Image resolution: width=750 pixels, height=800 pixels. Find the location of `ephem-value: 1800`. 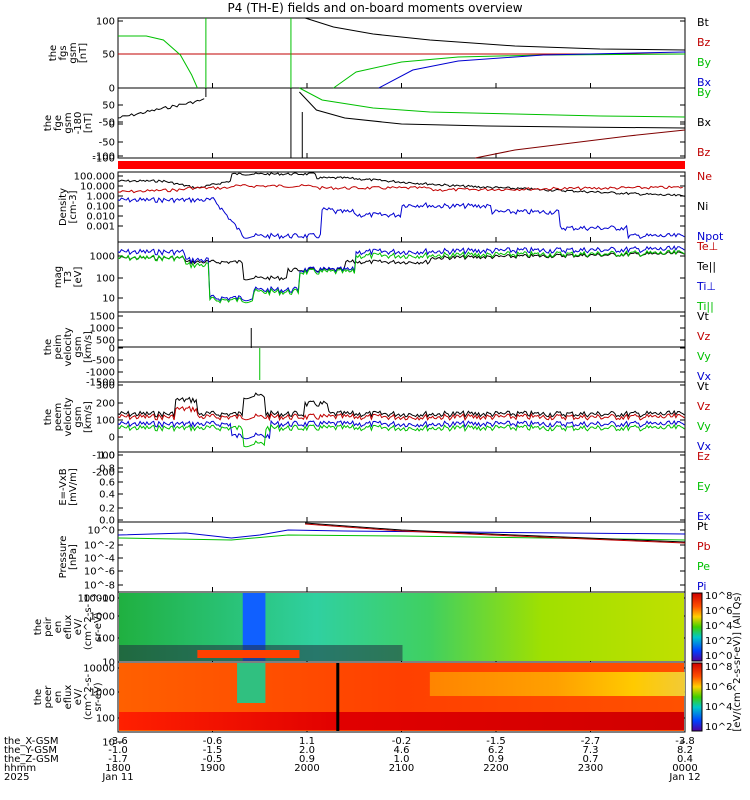

ephem-value: 1800 is located at coordinates (117, 768).